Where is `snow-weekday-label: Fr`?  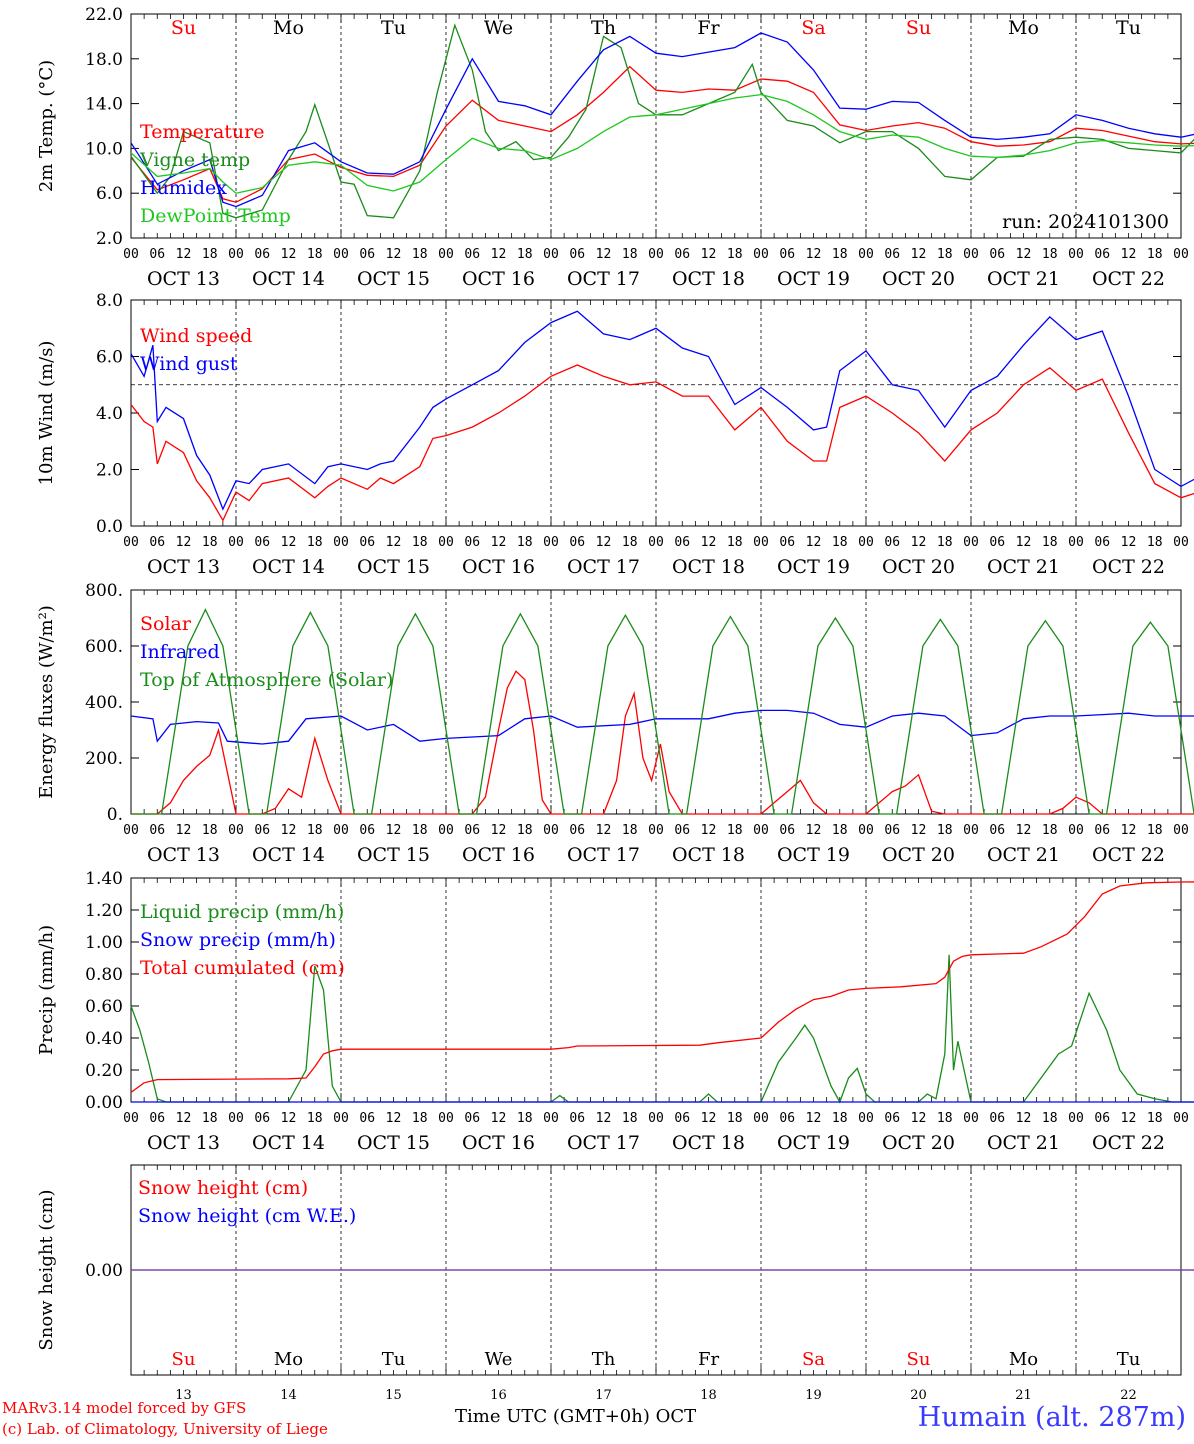
snow-weekday-label: Fr is located at coordinates (708, 1359).